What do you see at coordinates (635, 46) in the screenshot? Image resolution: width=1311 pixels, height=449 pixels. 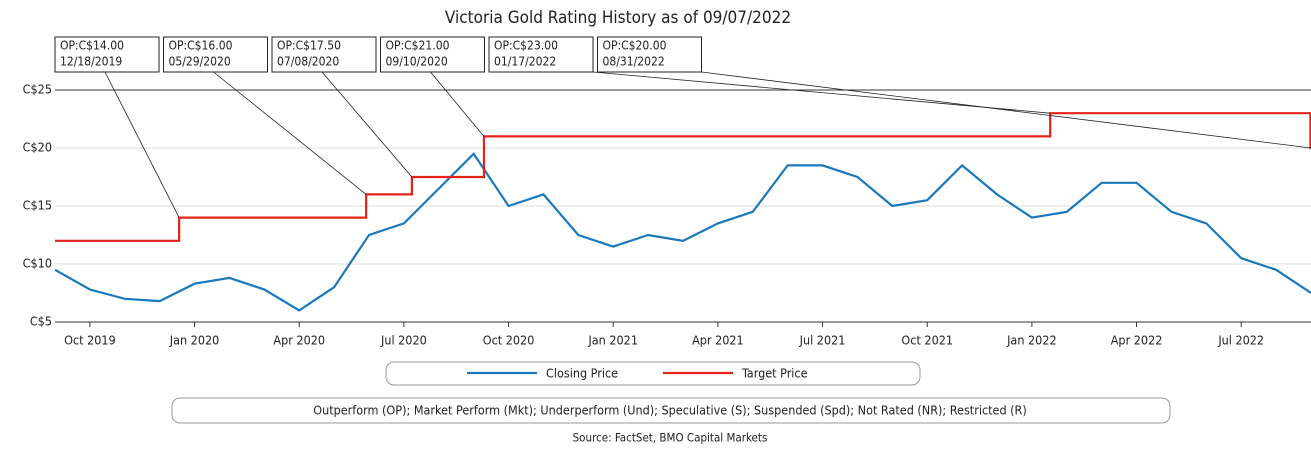 I see `annotation-label: OP:C$20.00` at bounding box center [635, 46].